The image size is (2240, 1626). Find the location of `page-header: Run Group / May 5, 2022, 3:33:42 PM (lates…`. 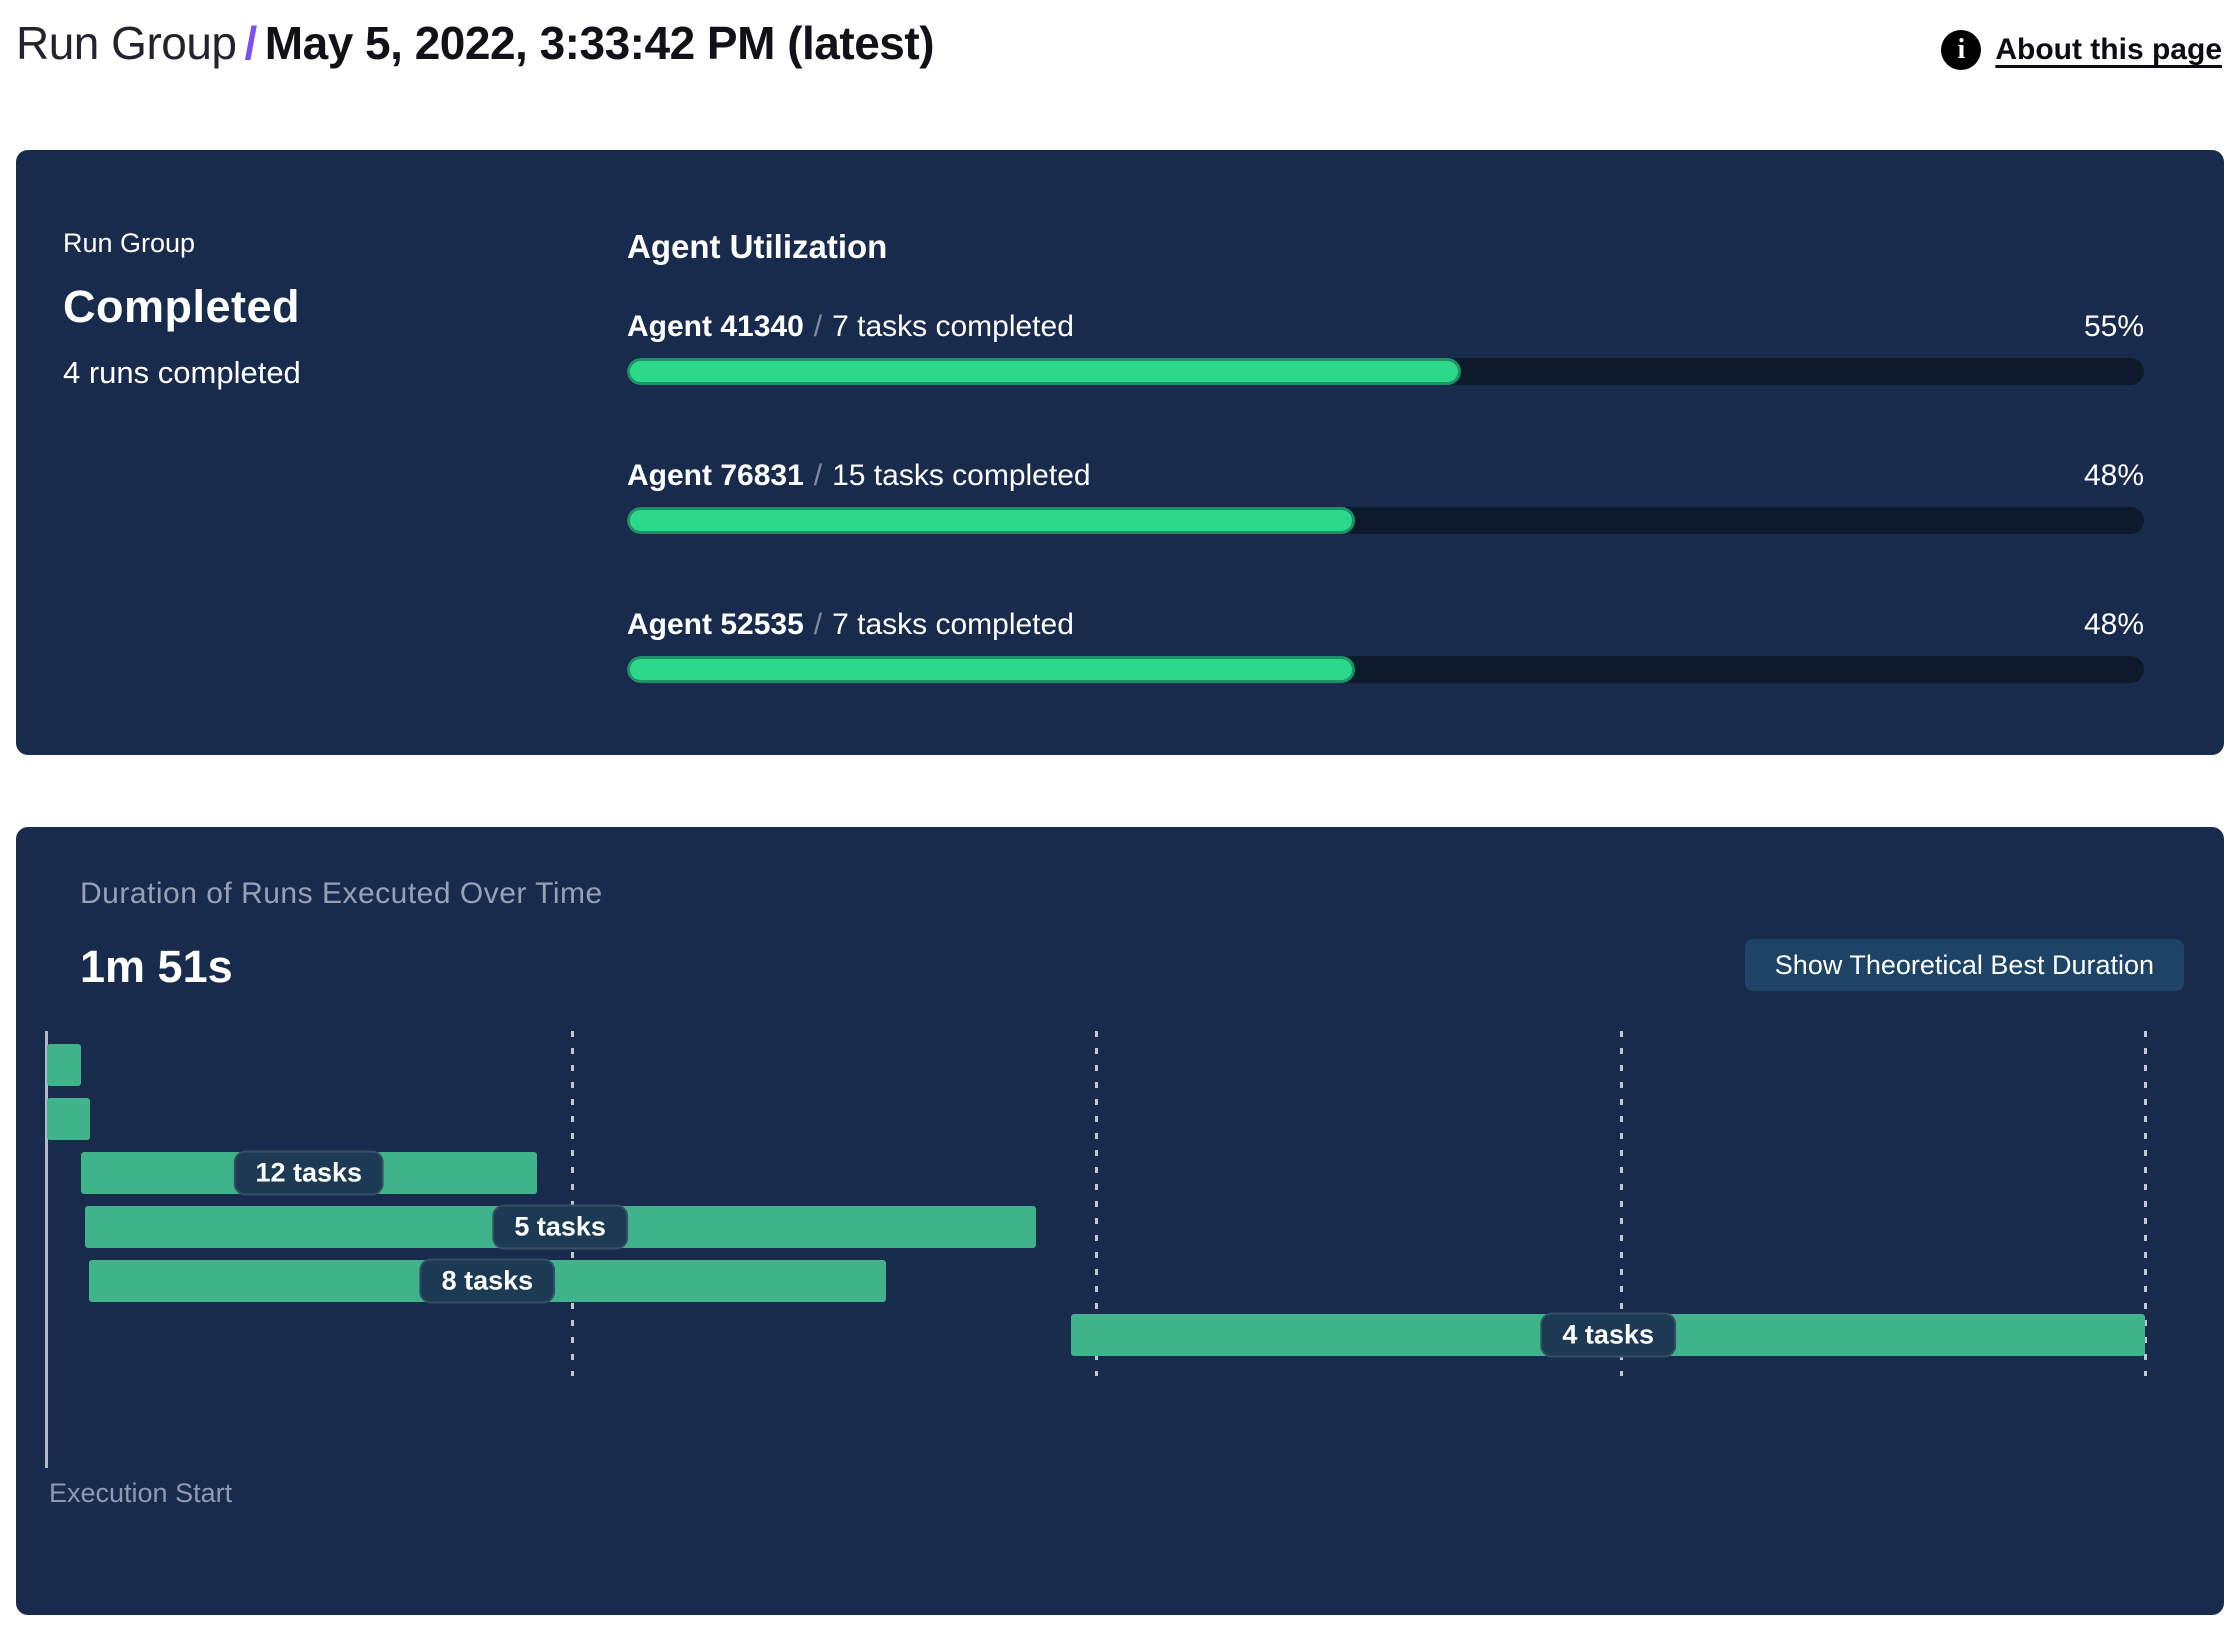

page-header: Run Group / May 5, 2022, 3:33:42 PM (lates… is located at coordinates (1120, 39).